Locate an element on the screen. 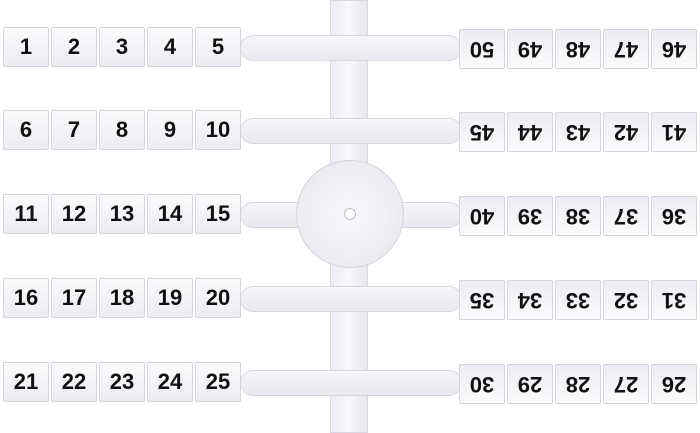  marker-cell: 22 is located at coordinates (74, 382).